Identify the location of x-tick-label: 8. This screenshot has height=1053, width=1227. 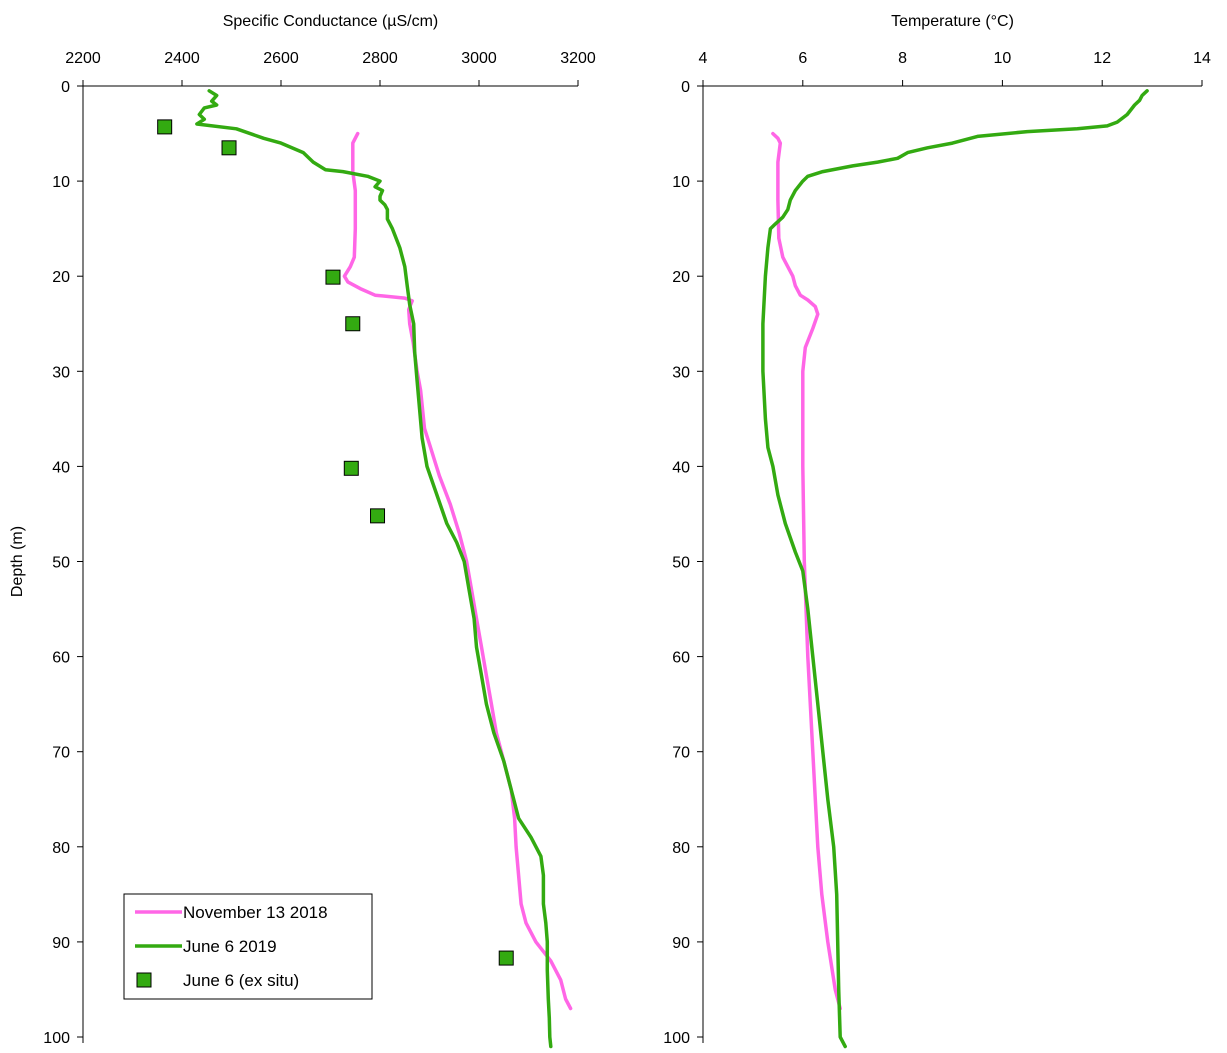
(902, 58).